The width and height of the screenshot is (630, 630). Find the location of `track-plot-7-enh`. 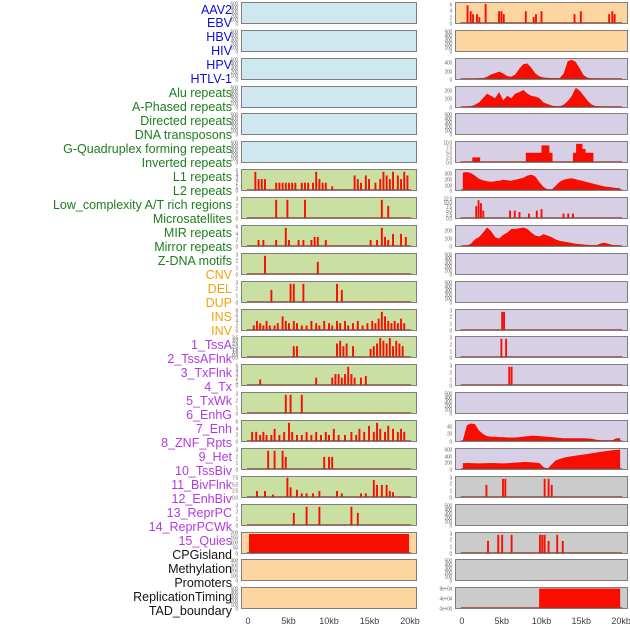

track-plot-7-enh is located at coordinates (541, 236).